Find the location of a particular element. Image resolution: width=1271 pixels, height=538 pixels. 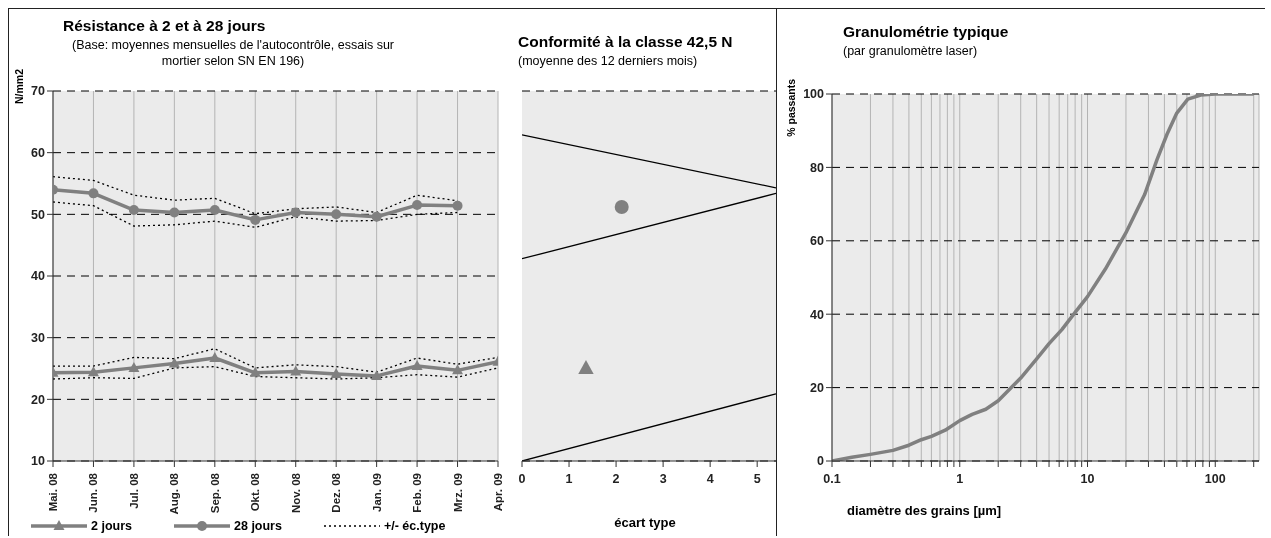

chart-subtitle: (Base: moyennes mensuelles de l'autocontrôle, essais sur mortier selon SN EN 196) is located at coordinates (233, 53).